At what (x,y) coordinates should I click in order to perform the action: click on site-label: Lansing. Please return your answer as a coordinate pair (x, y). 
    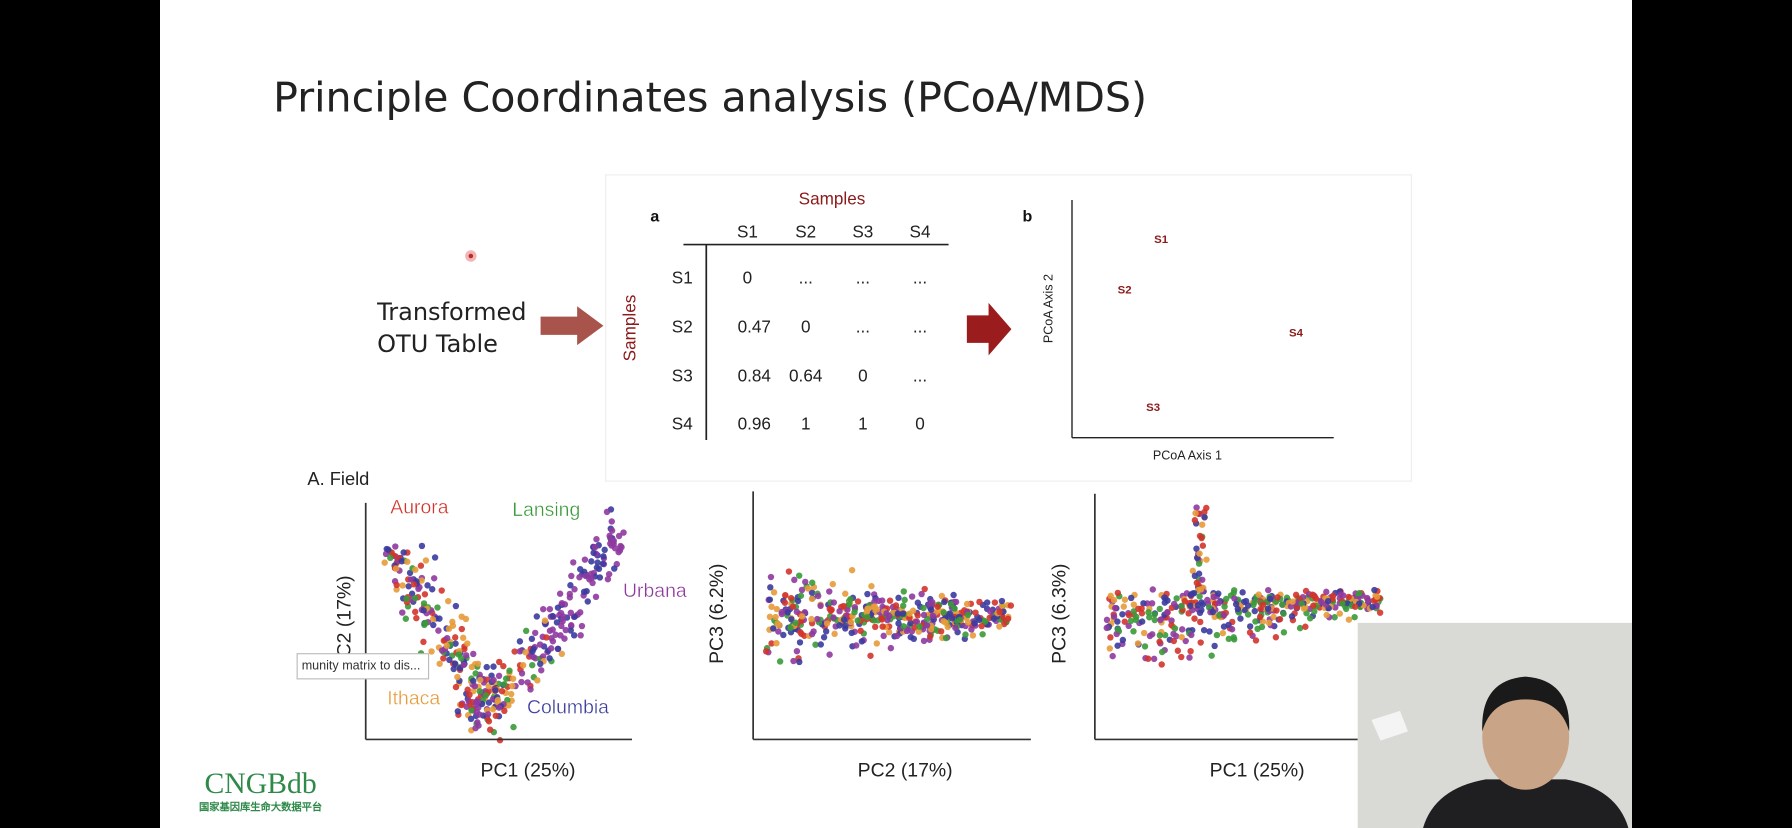
    Looking at the image, I should click on (546, 510).